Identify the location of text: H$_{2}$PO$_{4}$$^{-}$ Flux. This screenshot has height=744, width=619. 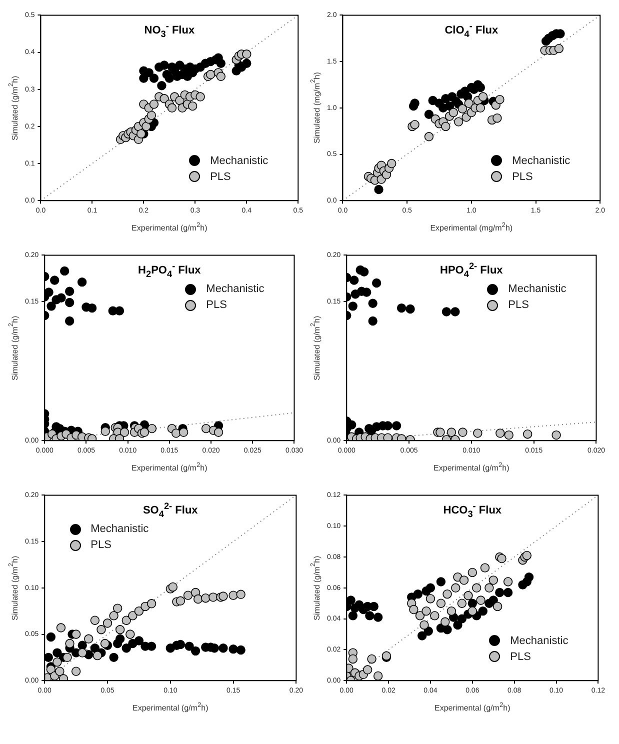
(169, 270).